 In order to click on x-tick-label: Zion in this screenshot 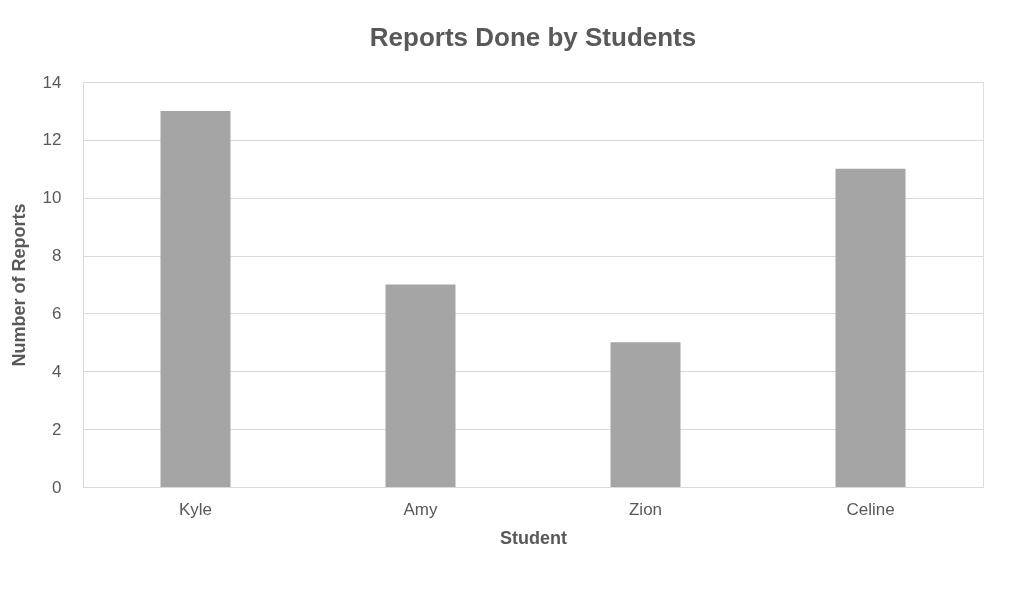, I will do `click(645, 509)`.